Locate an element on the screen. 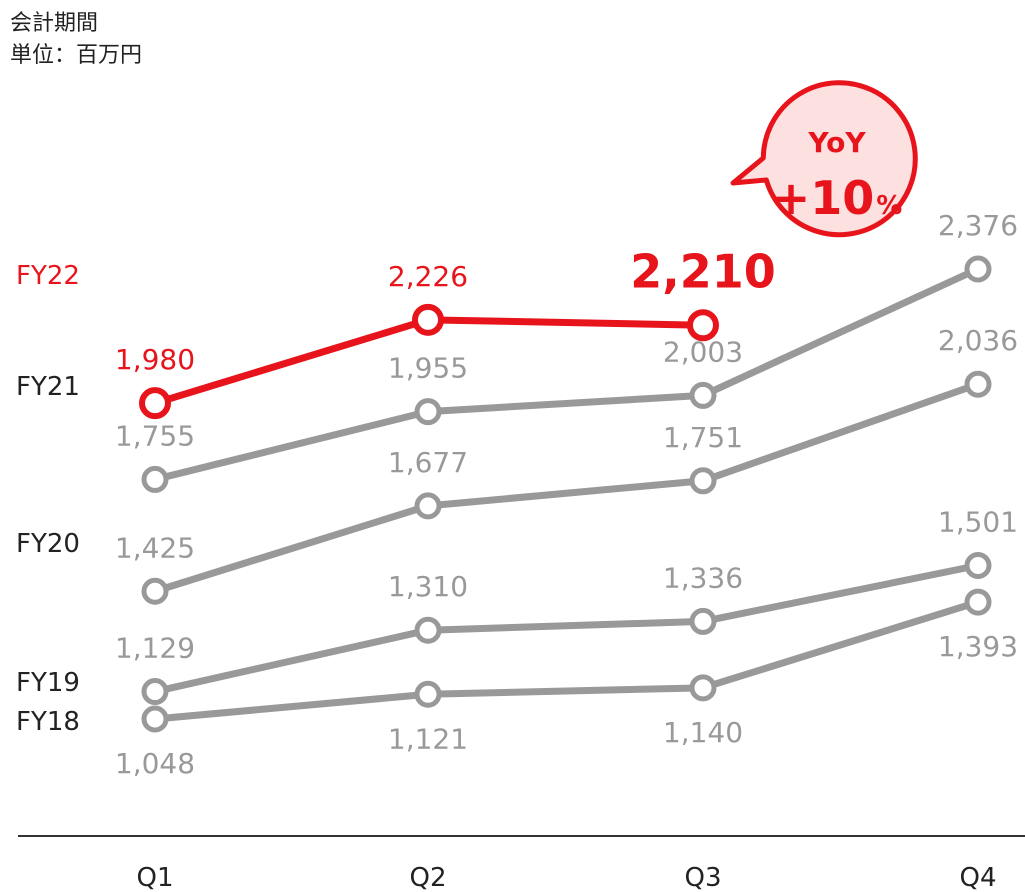  x-axis-ticks: Q1 Q2 Q3 Q4 is located at coordinates (566, 877).